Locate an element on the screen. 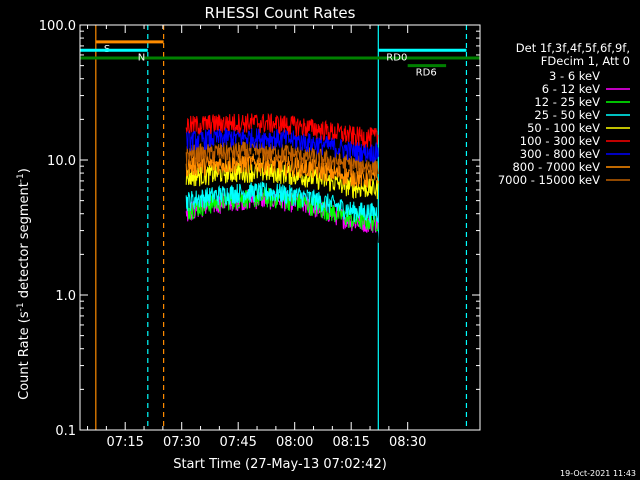 The image size is (640, 480). y-tick-label-1: 10.0 is located at coordinates (61, 161).